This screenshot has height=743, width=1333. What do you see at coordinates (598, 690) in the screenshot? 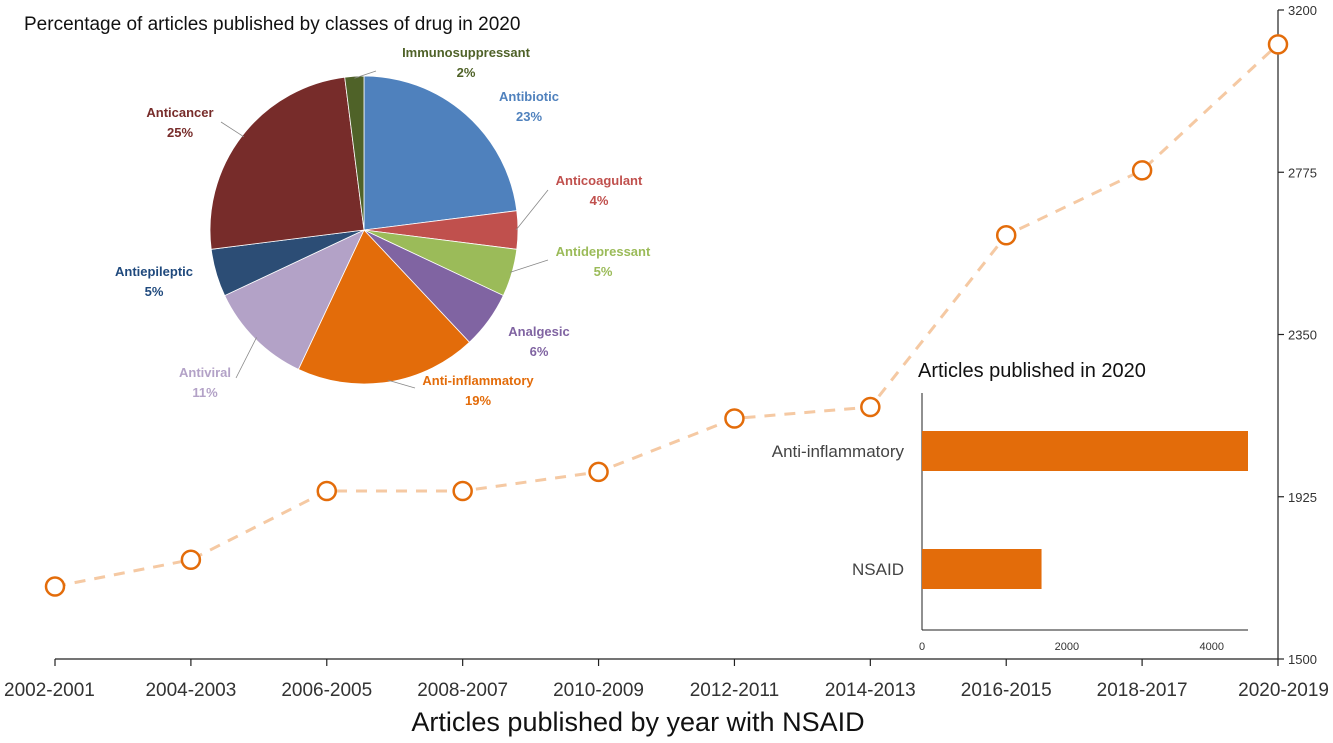
I see `x-tick-label: 2010-2009` at bounding box center [598, 690].